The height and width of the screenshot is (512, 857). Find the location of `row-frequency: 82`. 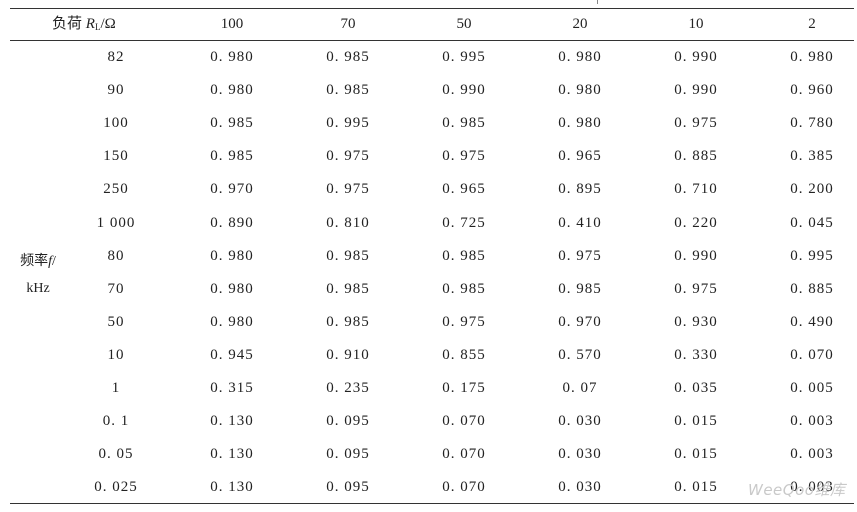

row-frequency: 82 is located at coordinates (116, 57).